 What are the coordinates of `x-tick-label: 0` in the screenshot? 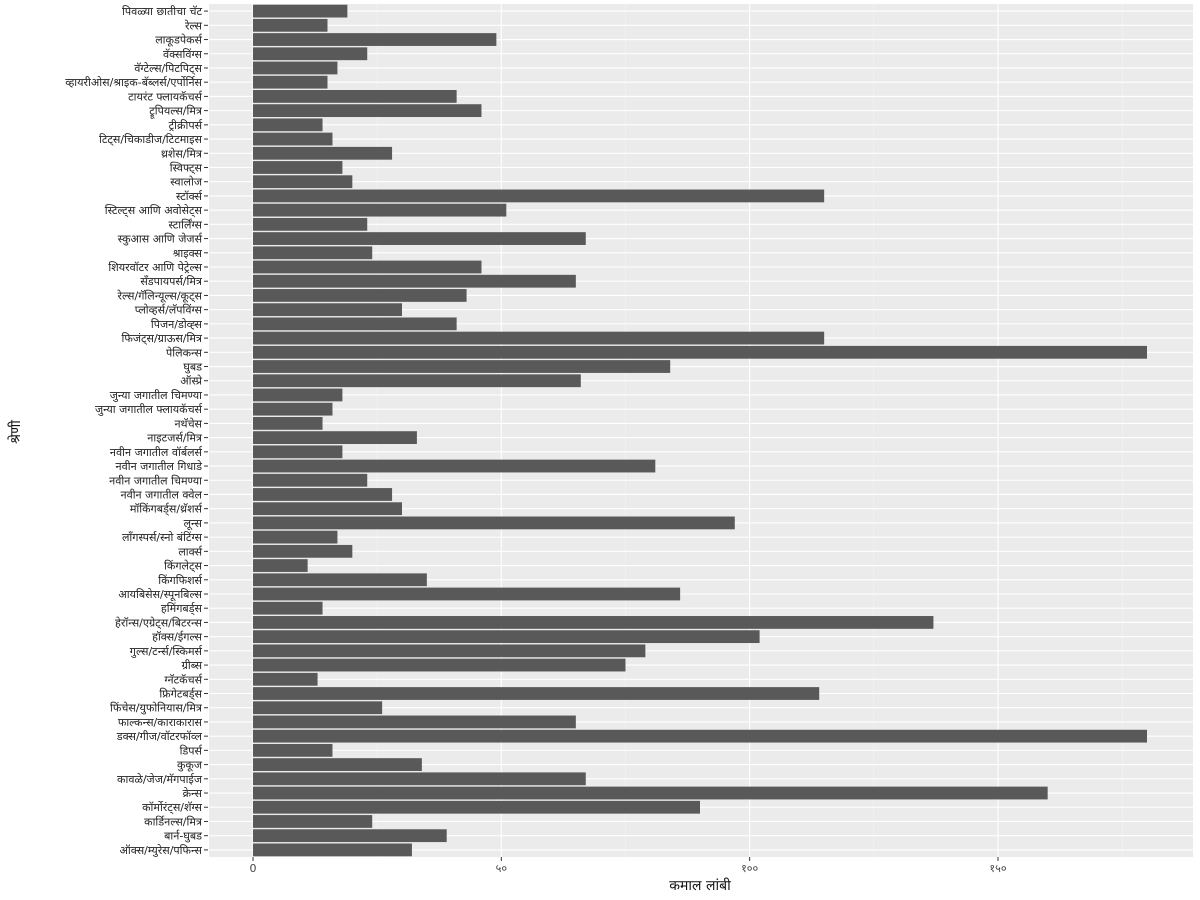 It's located at (253, 868).